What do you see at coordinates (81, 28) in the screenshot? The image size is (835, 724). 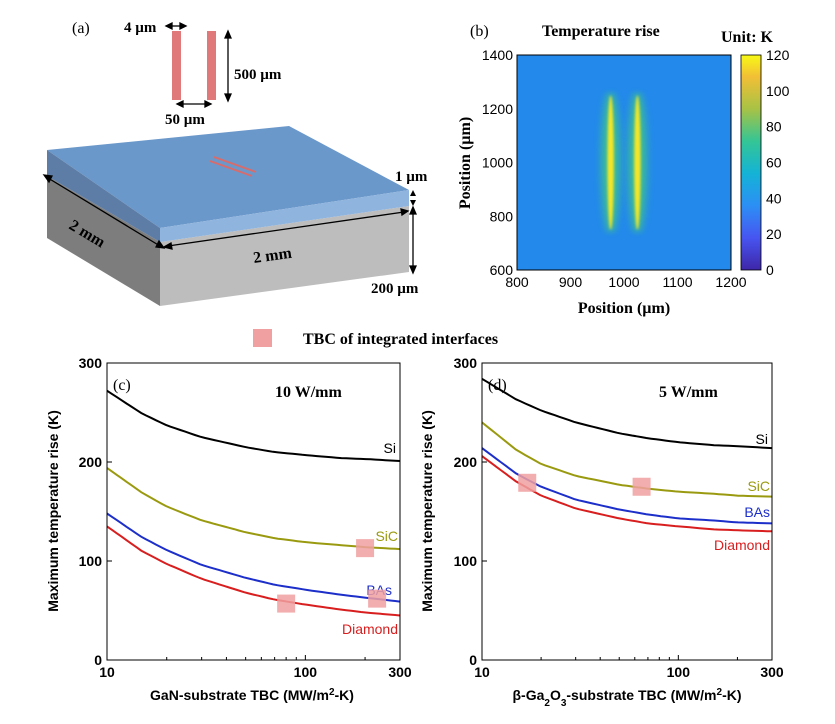 I see `panel-a-label: (a)` at bounding box center [81, 28].